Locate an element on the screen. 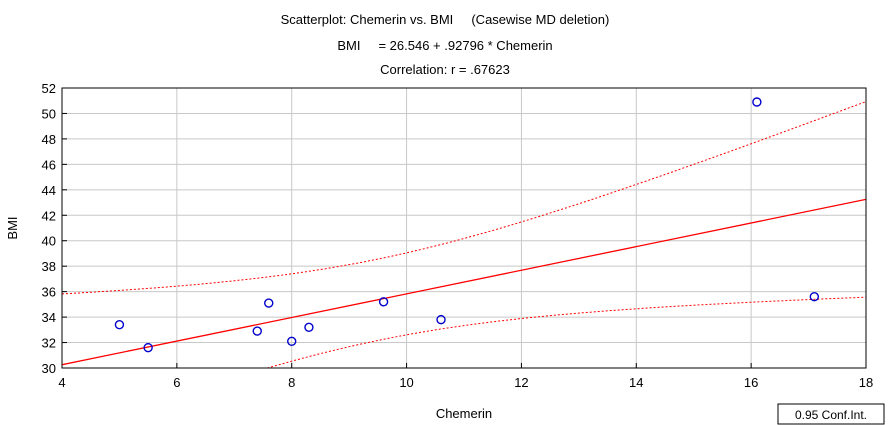 The width and height of the screenshot is (889, 425). y-tick-label: 46 is located at coordinates (49, 164).